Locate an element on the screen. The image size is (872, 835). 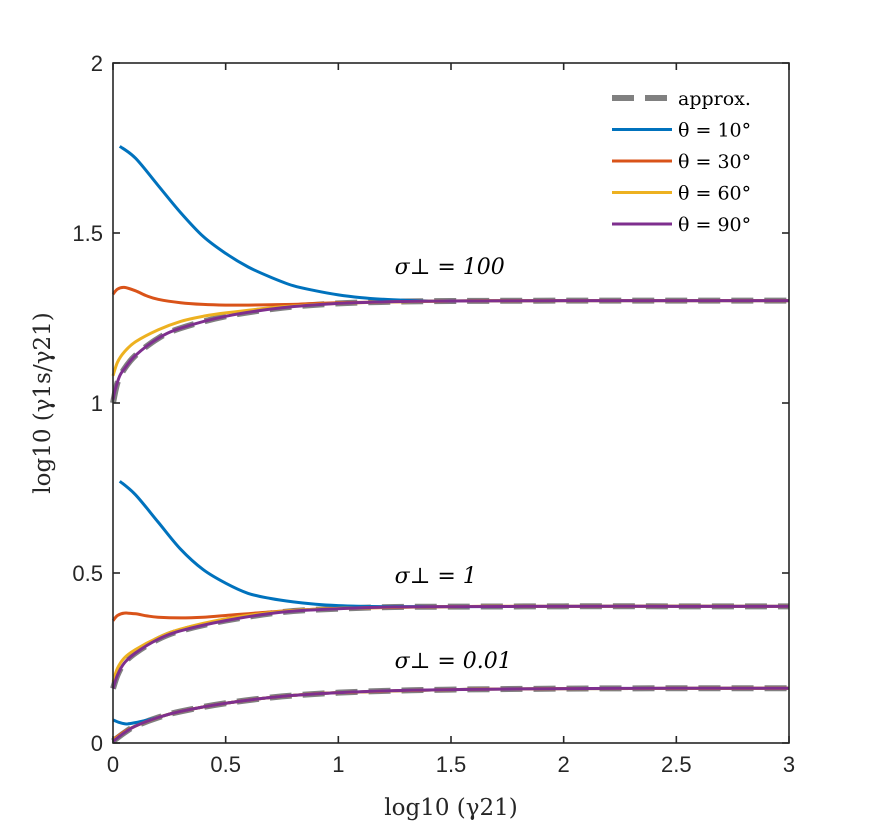
y-tick-label: 1 is located at coordinates (97, 403).